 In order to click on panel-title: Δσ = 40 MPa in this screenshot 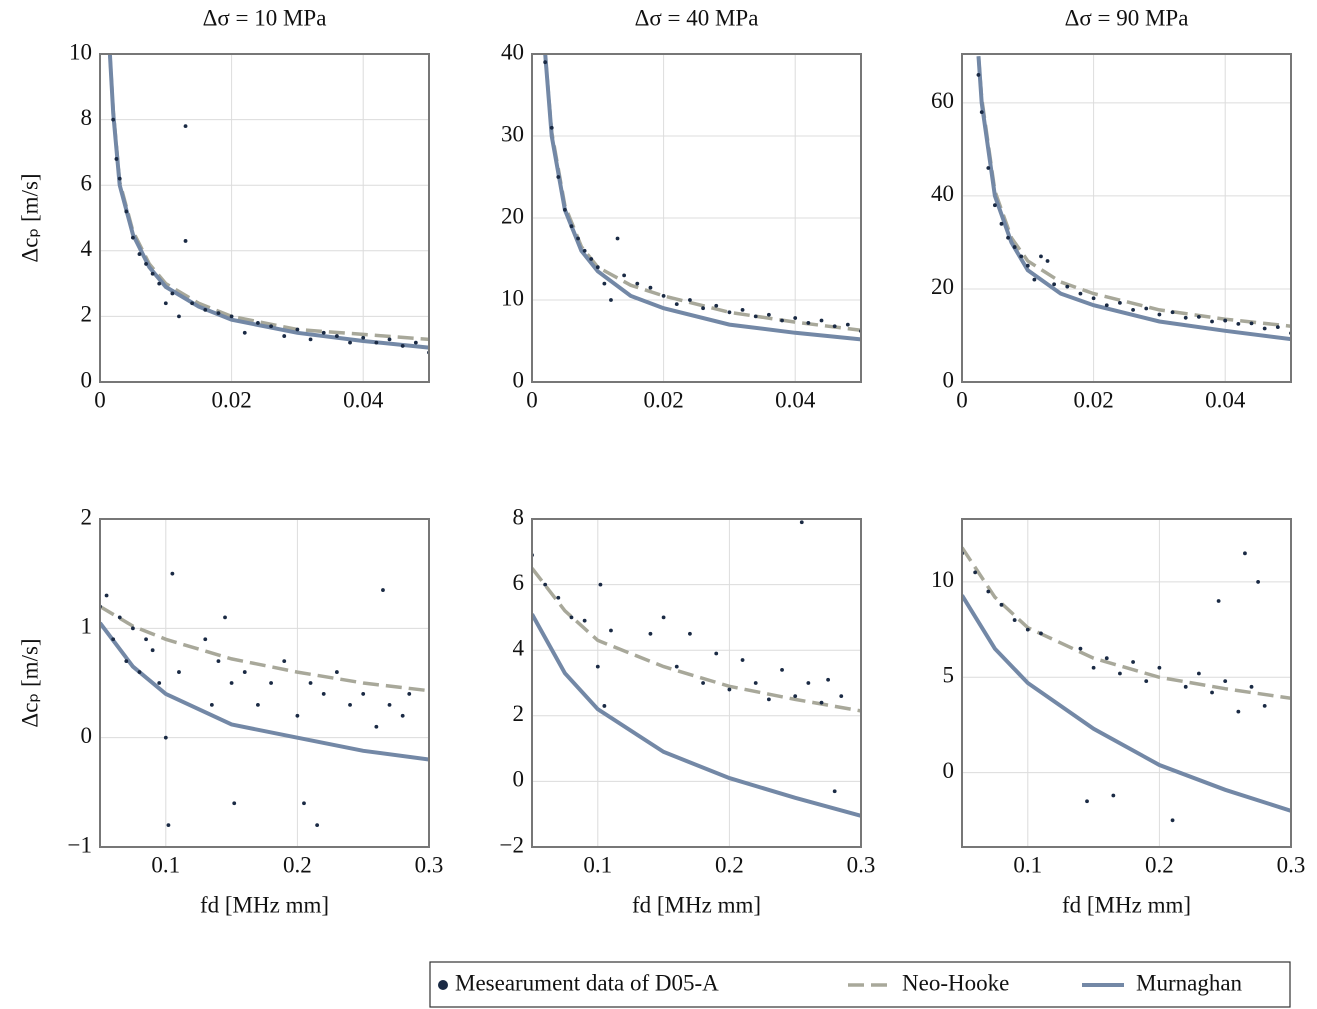, I will do `click(697, 17)`.